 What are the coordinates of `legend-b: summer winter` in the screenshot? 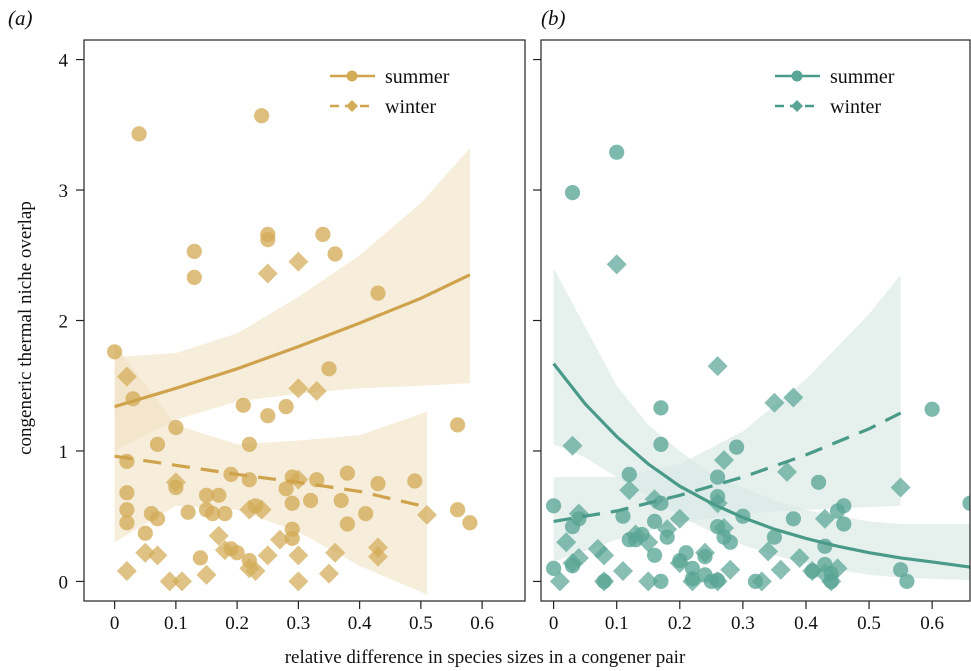 It's located at (835, 92).